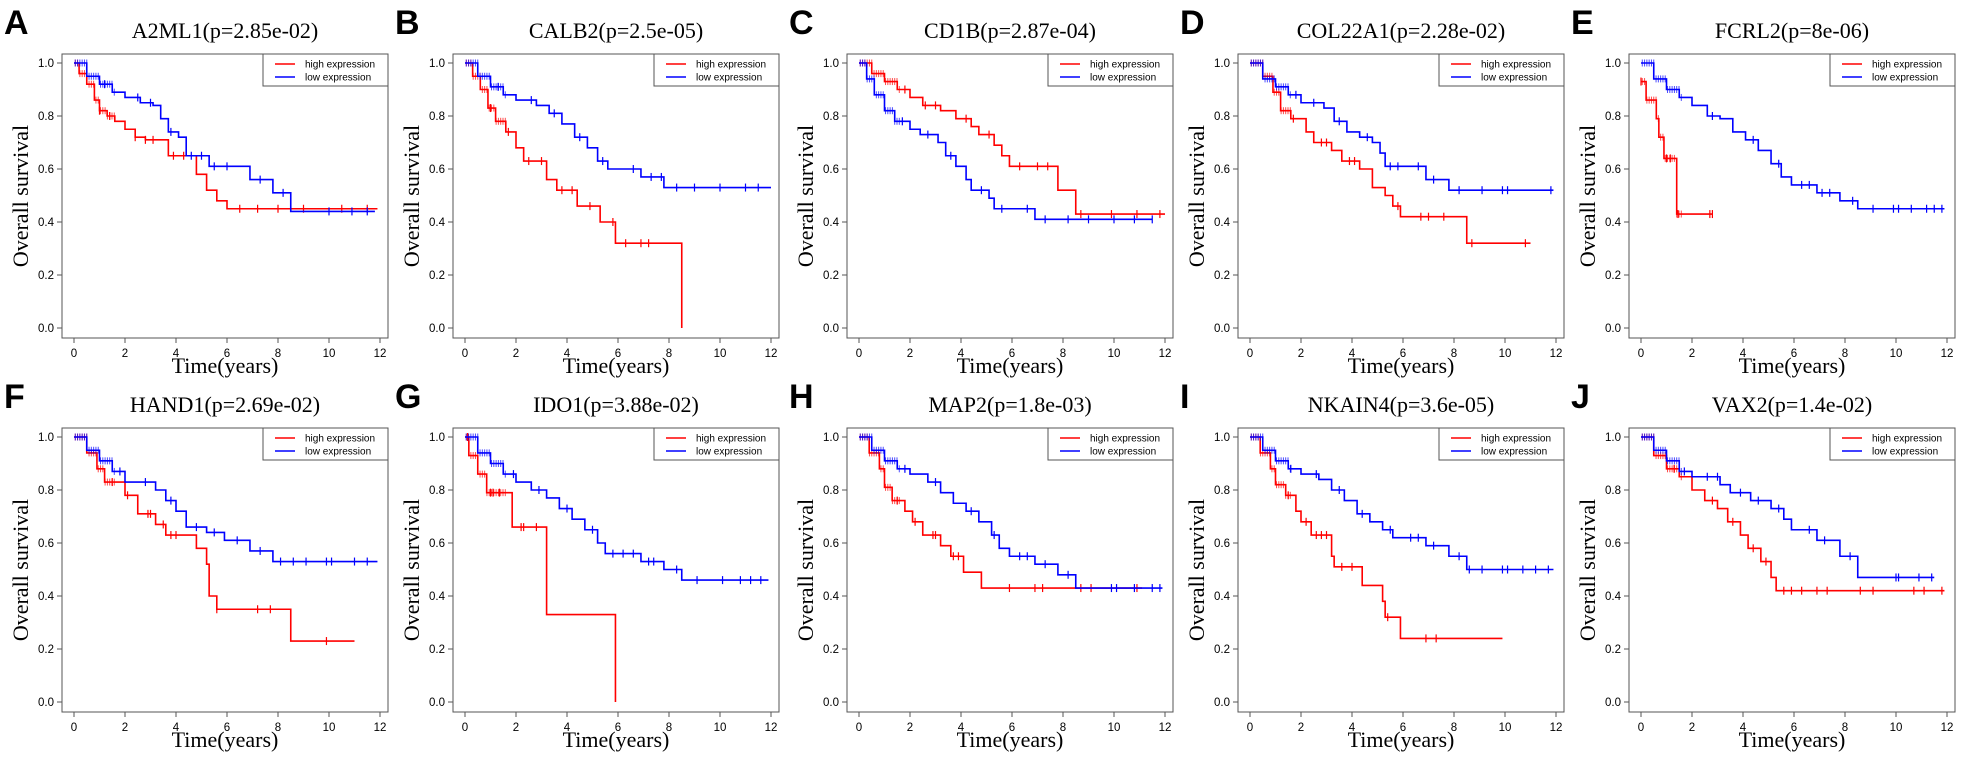 This screenshot has height=775, width=1963. I want to click on x-tick-label: 12, so click(1556, 728).